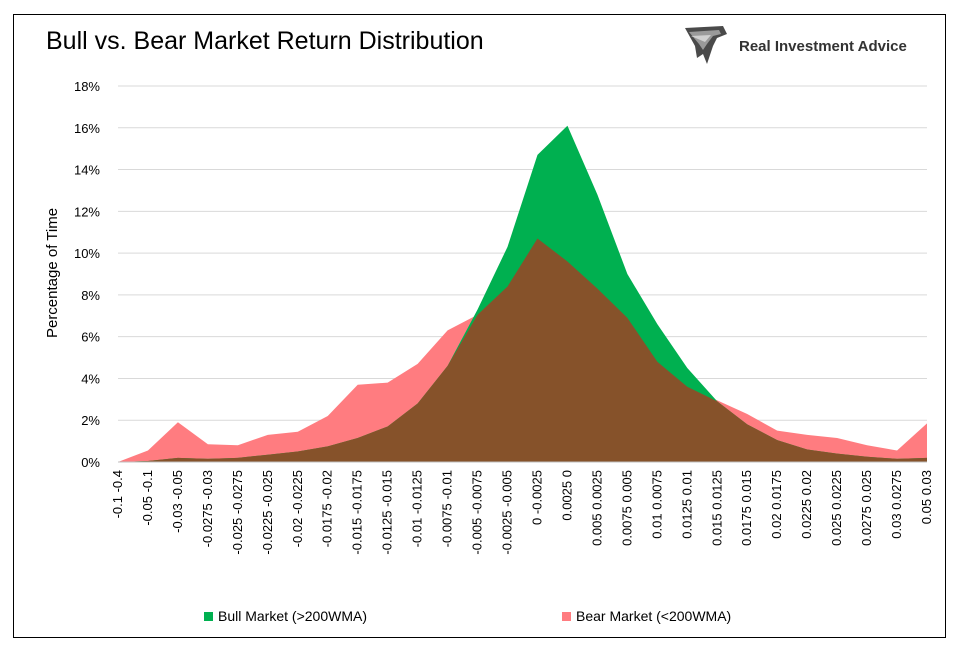 Image resolution: width=962 pixels, height=650 pixels. Describe the element at coordinates (716, 508) in the screenshot. I see `x-tick-label: 0.015 0.0125` at that location.